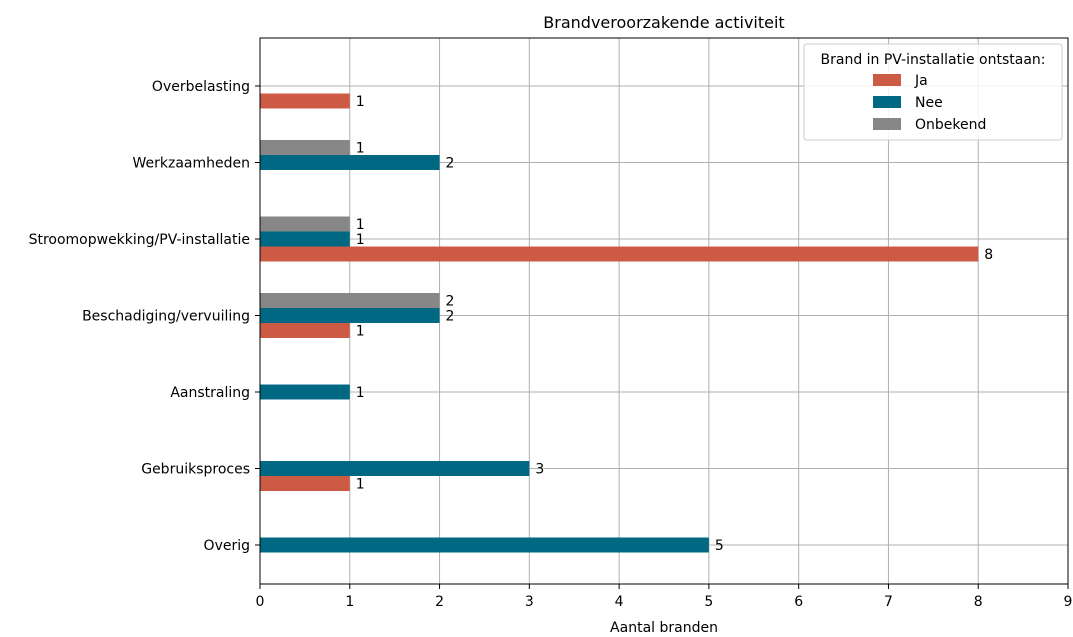 The width and height of the screenshot is (1073, 637). Describe the element at coordinates (619, 602) in the screenshot. I see `x-tick-label: 4` at that location.